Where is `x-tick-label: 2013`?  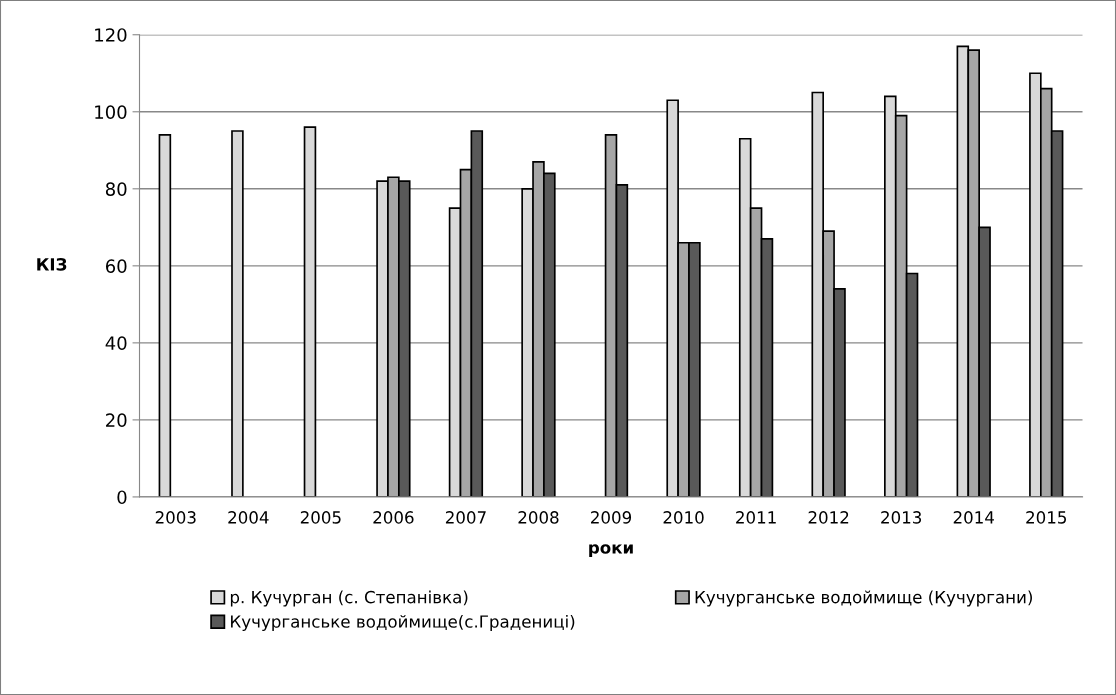 x-tick-label: 2013 is located at coordinates (901, 517).